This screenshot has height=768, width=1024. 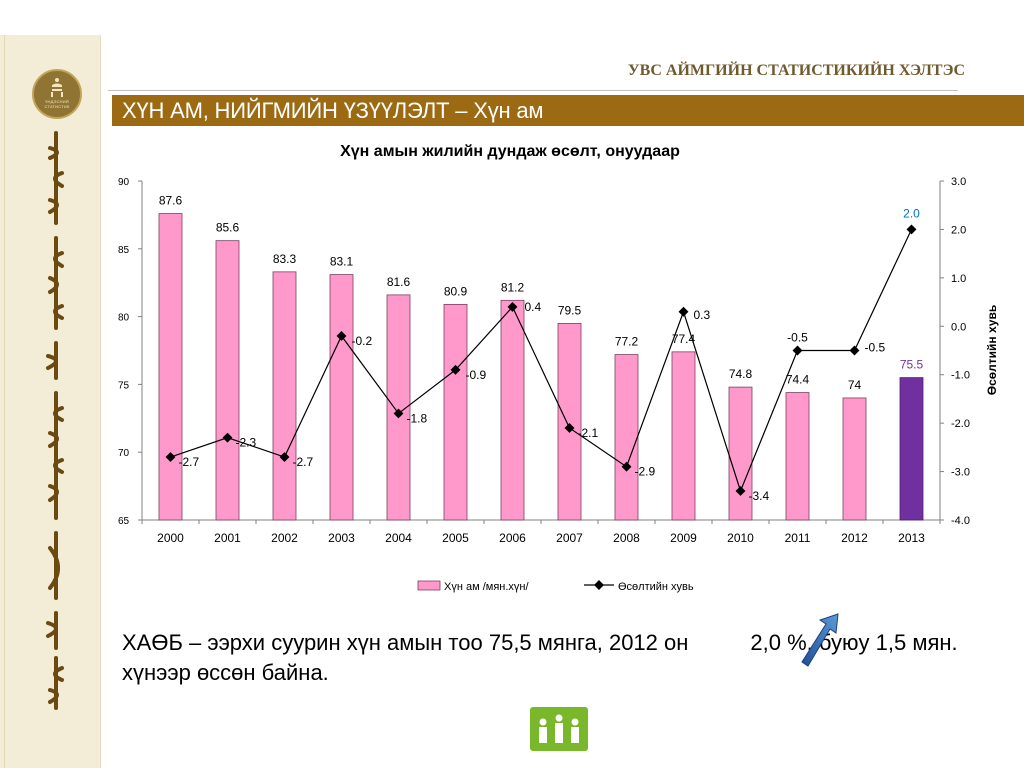 I want to click on category-label: 2005, so click(x=455, y=538).